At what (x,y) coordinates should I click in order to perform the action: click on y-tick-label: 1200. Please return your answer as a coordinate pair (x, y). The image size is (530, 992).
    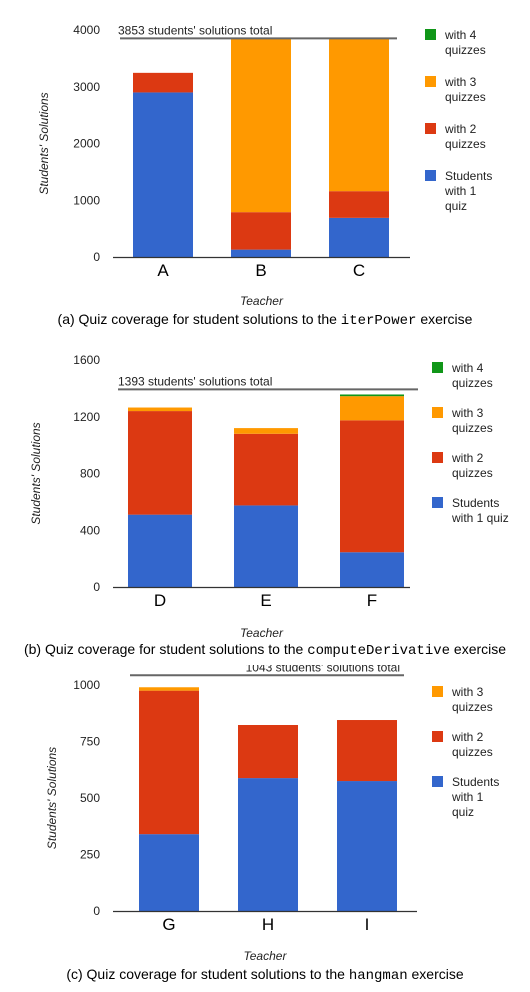
    Looking at the image, I should click on (86, 417).